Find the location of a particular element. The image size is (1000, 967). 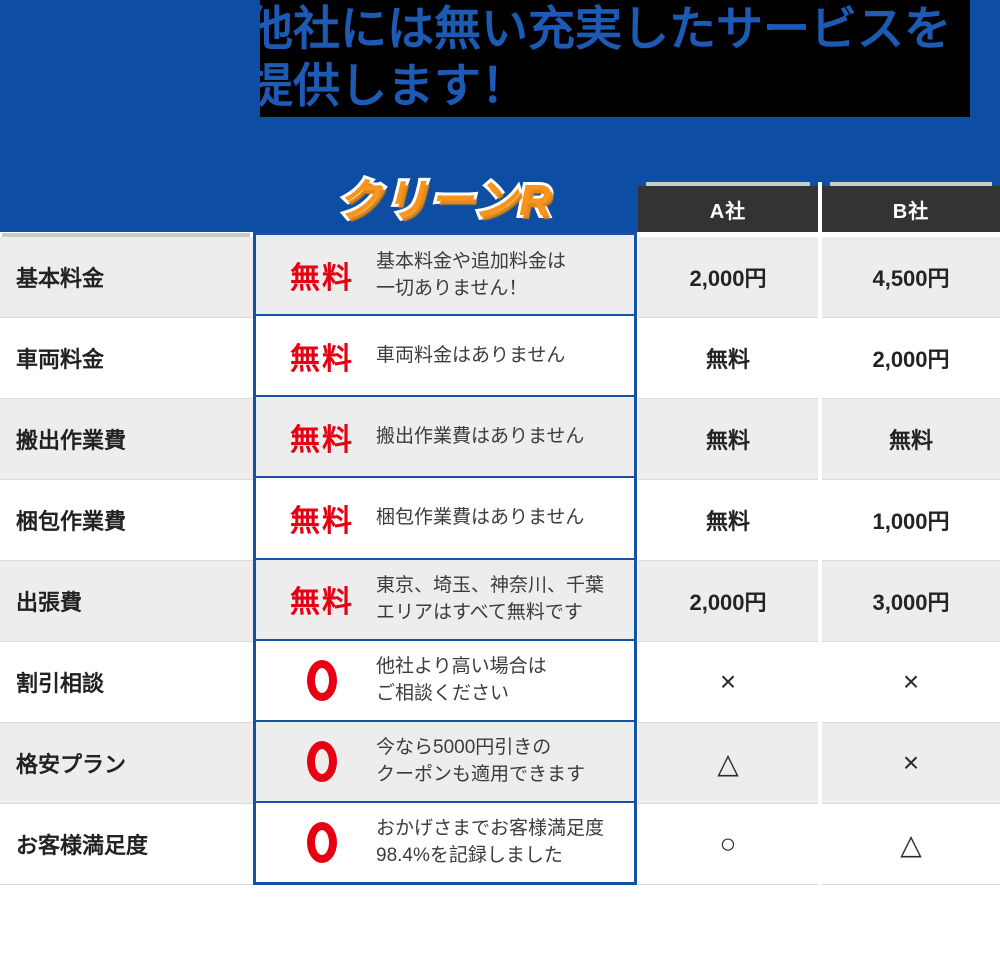

company-b-header: B社 is located at coordinates (911, 209).